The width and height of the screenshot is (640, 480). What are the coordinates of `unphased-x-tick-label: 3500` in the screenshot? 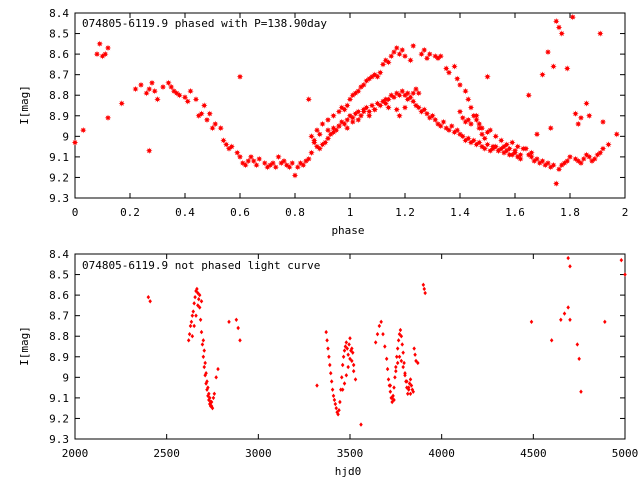 It's located at (350, 453).